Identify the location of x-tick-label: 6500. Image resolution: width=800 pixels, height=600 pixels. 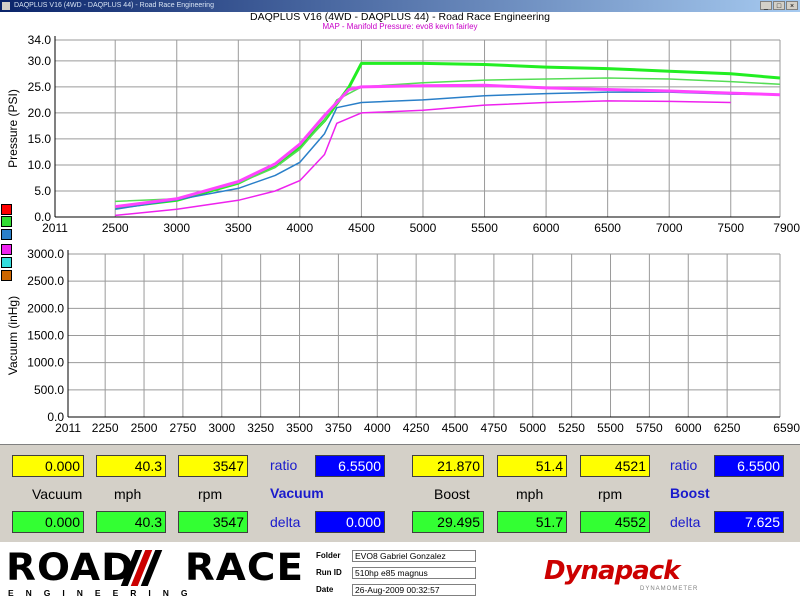
(607, 228).